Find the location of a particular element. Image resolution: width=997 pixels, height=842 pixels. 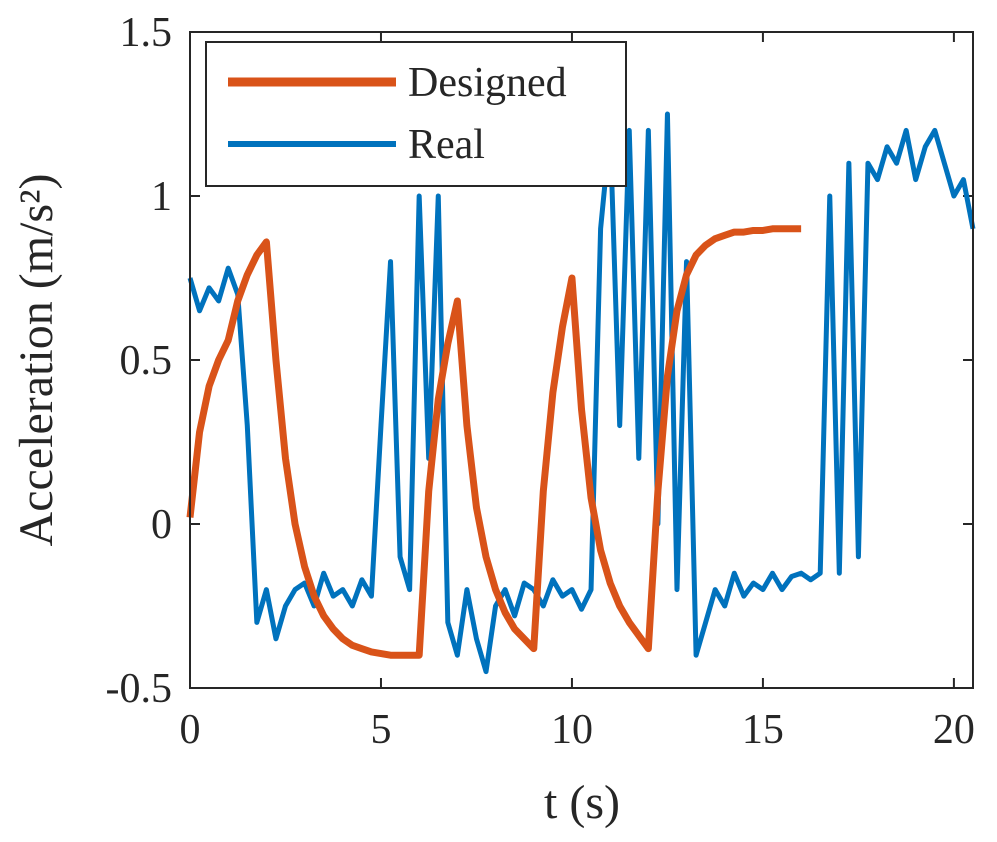

x-tick-label: 0 is located at coordinates (190, 730).